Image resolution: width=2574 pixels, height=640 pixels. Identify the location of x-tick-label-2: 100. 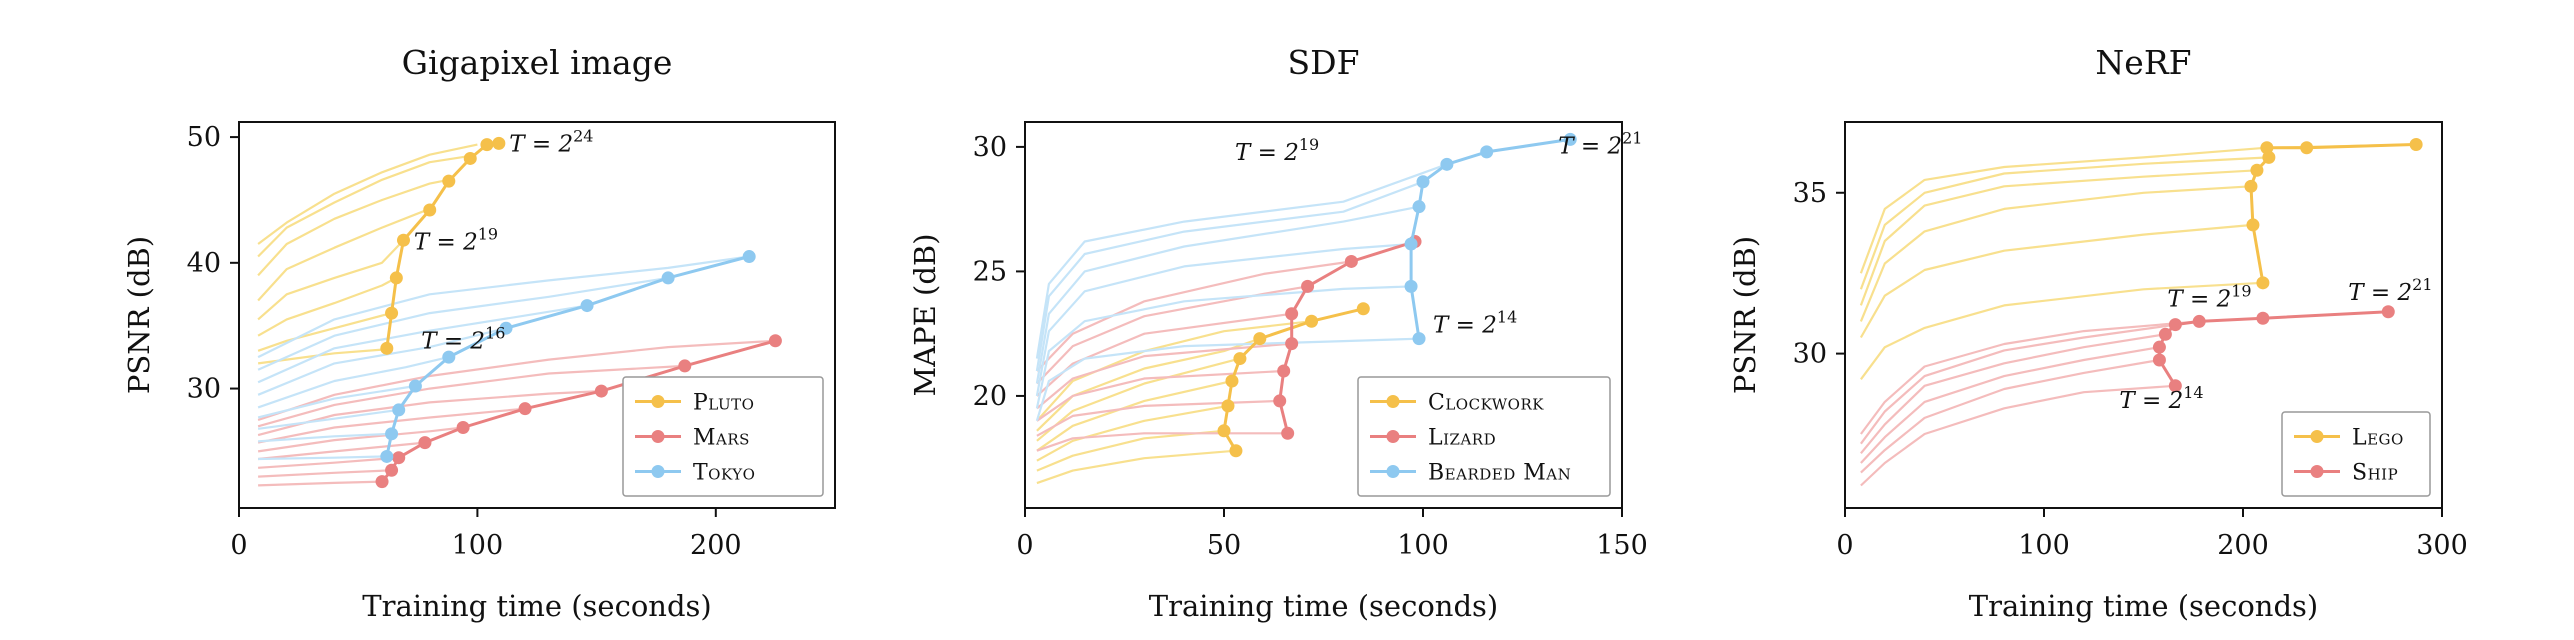
(1423, 545).